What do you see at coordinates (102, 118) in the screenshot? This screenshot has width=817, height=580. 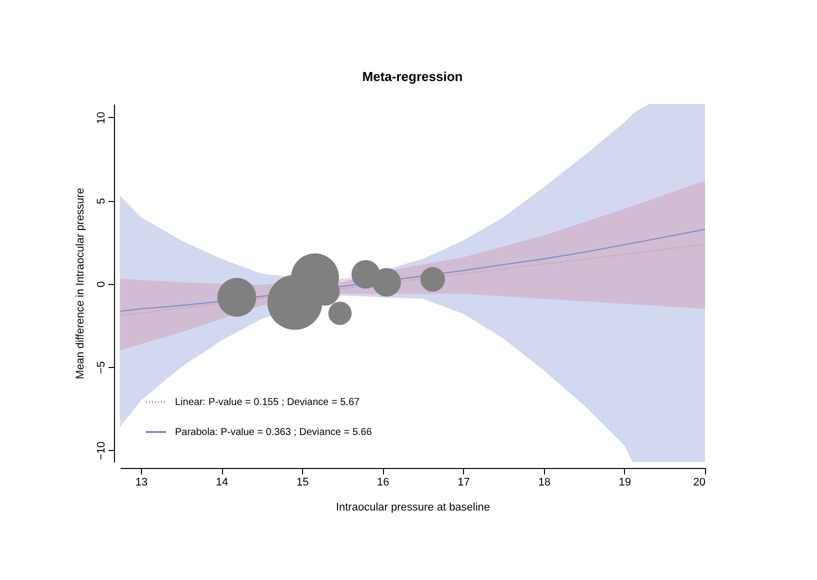 I see `y-tick-label: 10` at bounding box center [102, 118].